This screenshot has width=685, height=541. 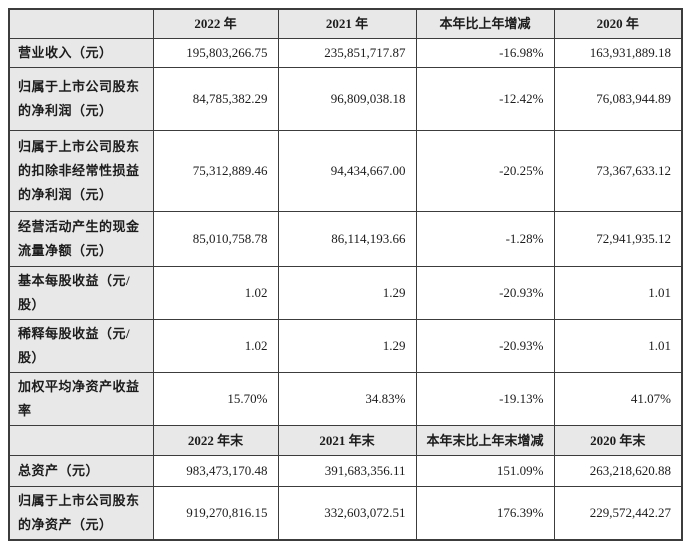 I want to click on value-2021: 96,809,038.18, so click(x=347, y=99).